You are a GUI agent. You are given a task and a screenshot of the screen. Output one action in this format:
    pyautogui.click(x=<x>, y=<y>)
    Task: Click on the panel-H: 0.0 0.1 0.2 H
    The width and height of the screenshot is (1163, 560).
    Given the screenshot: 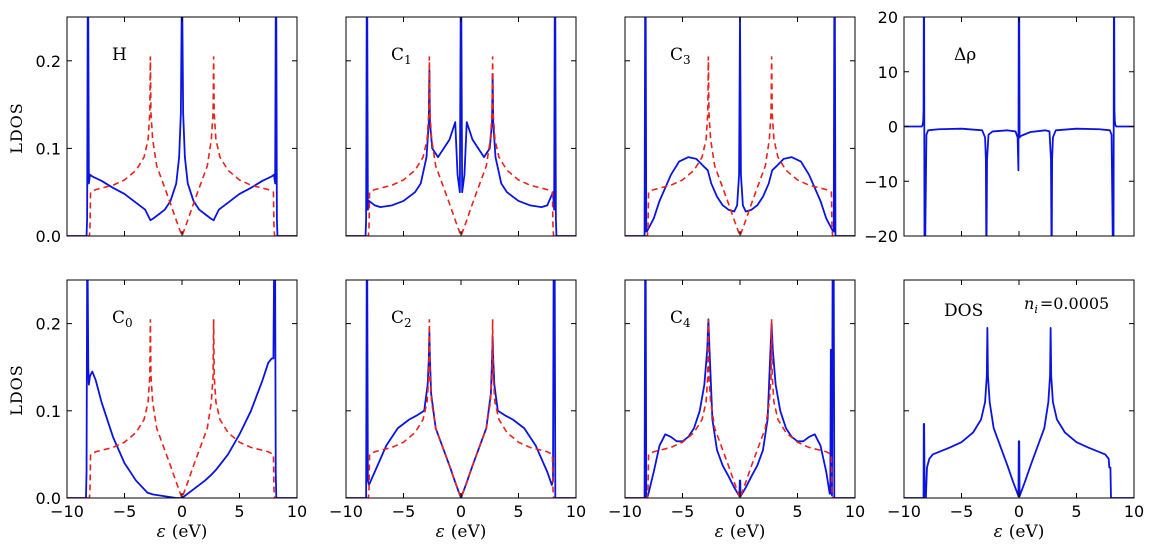 What is the action you would take?
    pyautogui.click(x=167, y=131)
    